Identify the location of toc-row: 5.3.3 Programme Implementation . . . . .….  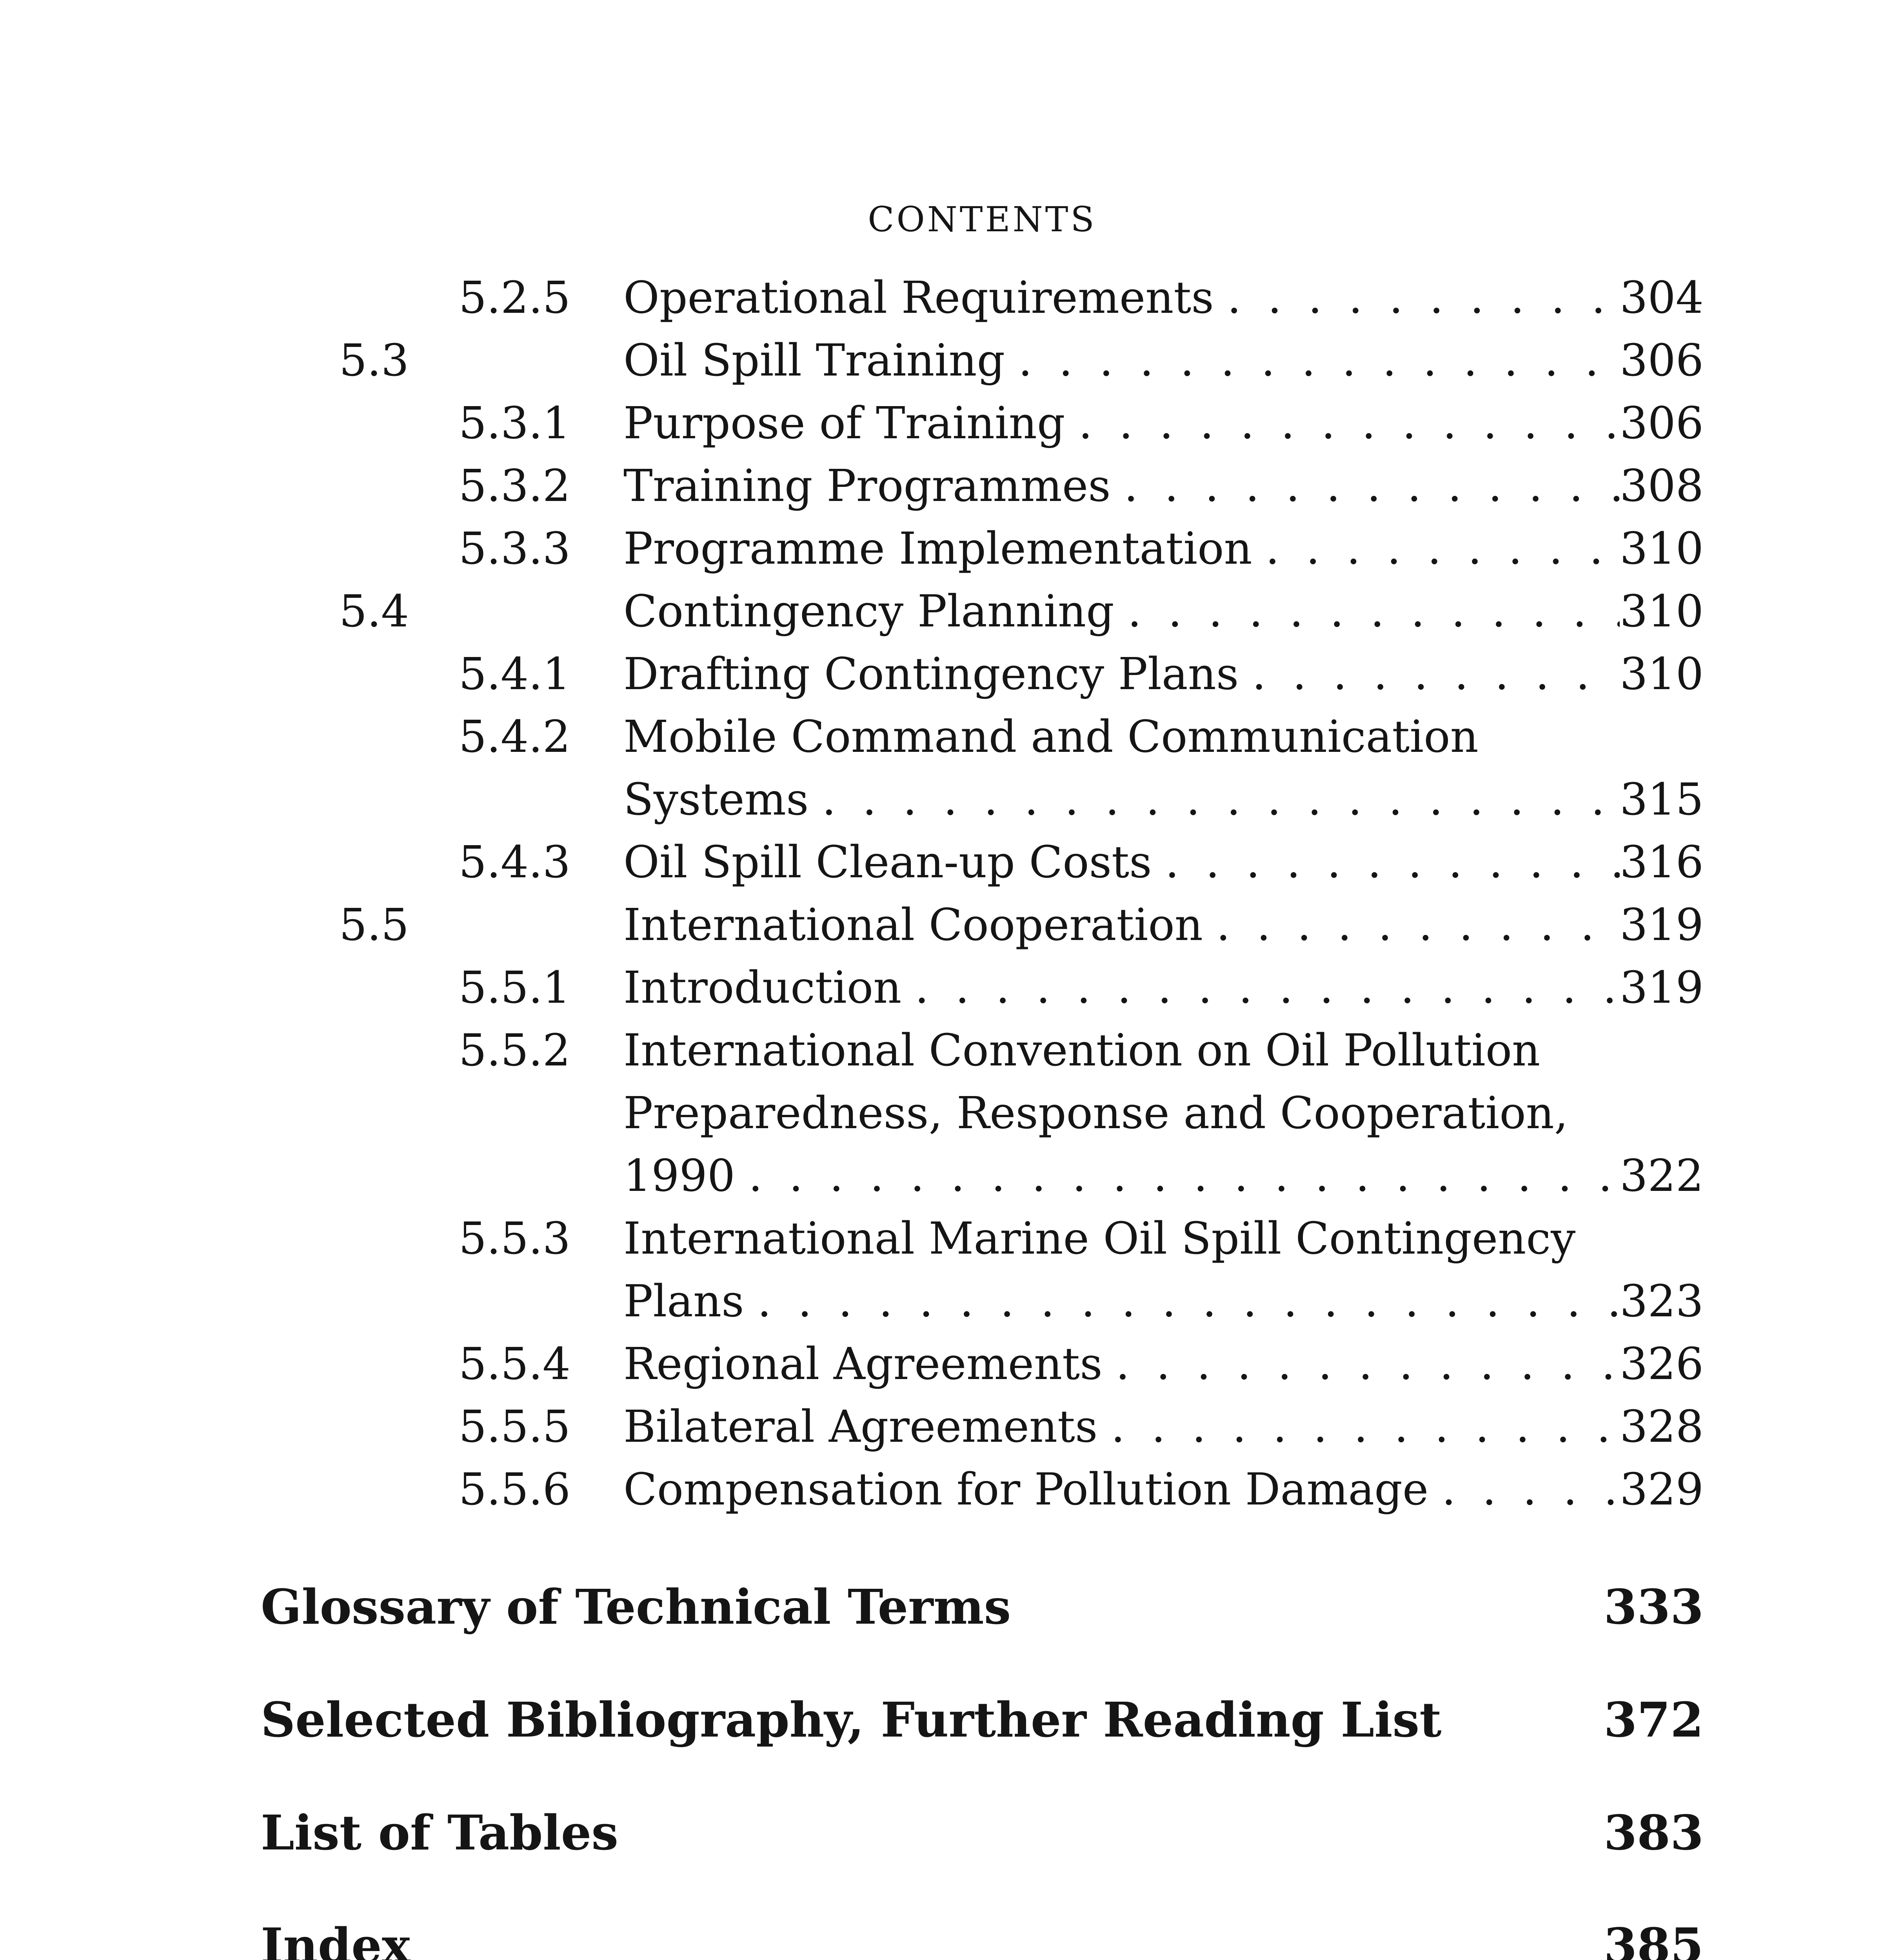
(1081, 548).